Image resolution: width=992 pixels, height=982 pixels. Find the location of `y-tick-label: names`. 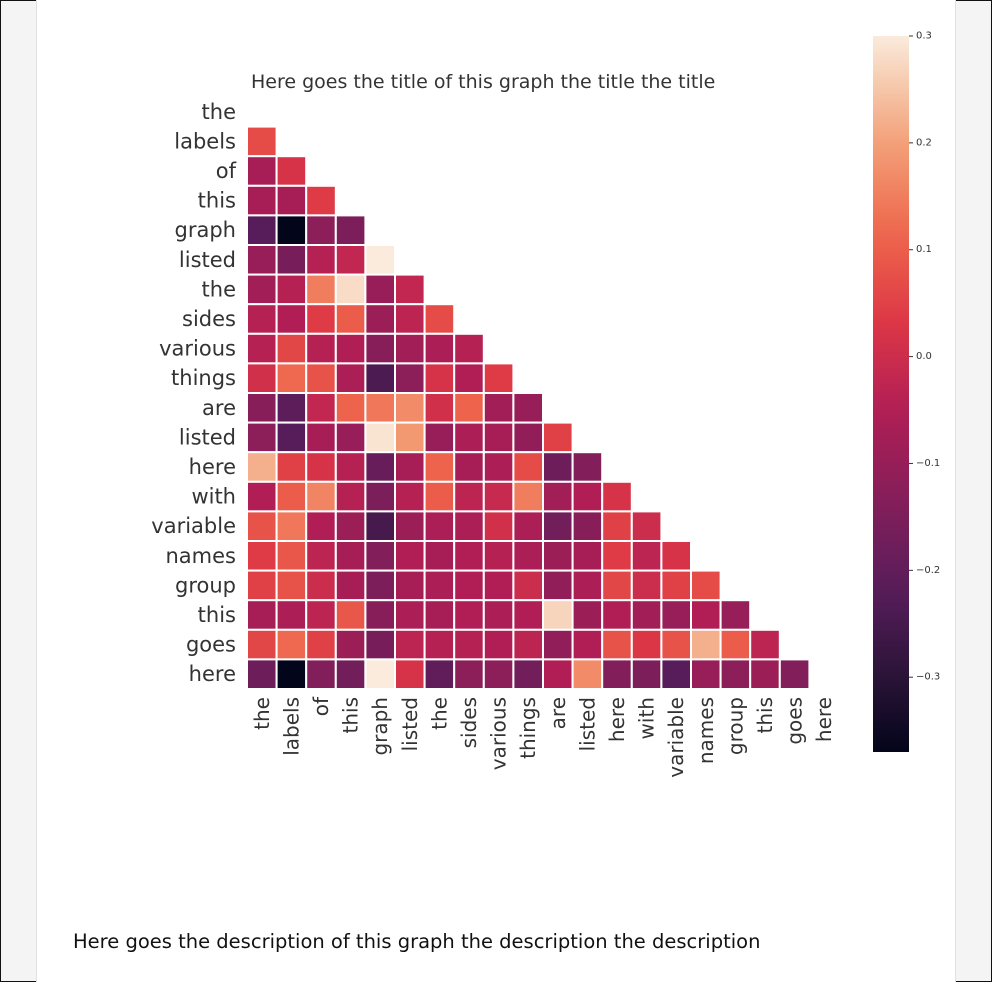

y-tick-label: names is located at coordinates (201, 556).